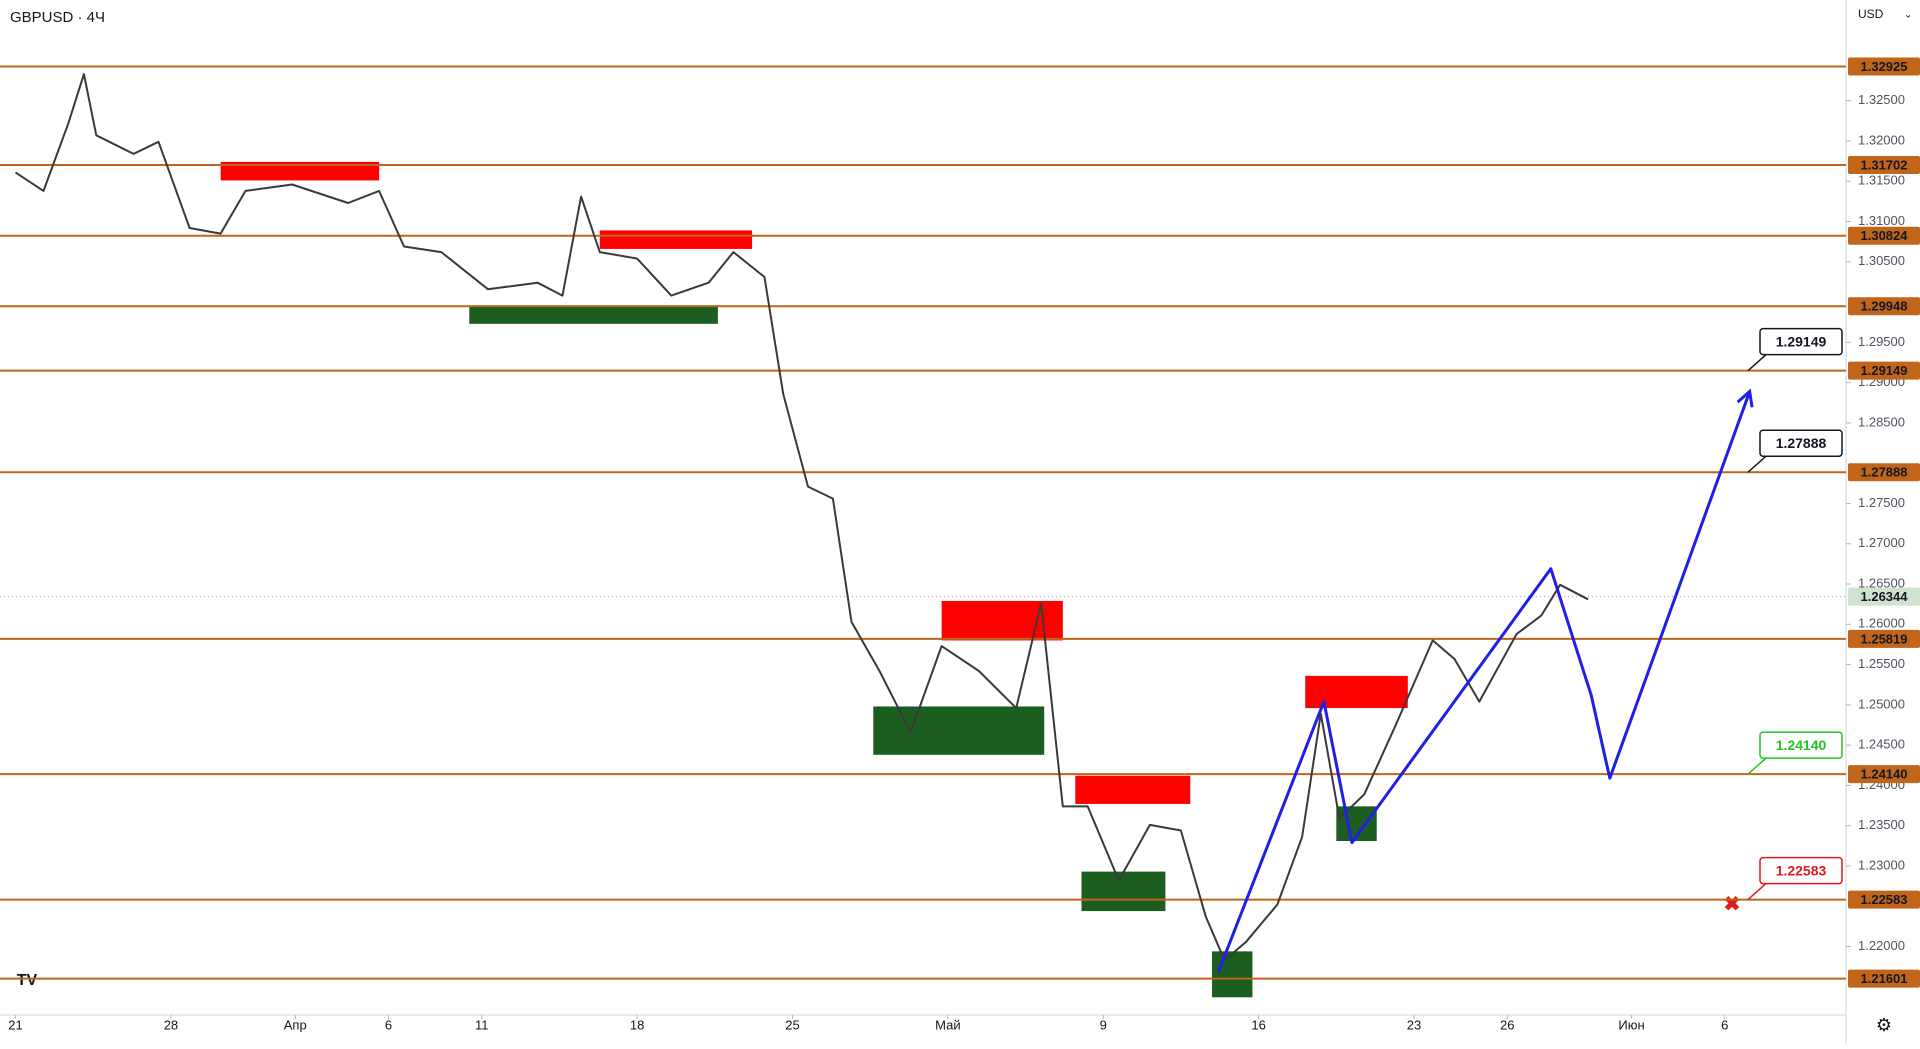 The image size is (1920, 1049). I want to click on x-tick-label: 26, so click(1507, 1024).